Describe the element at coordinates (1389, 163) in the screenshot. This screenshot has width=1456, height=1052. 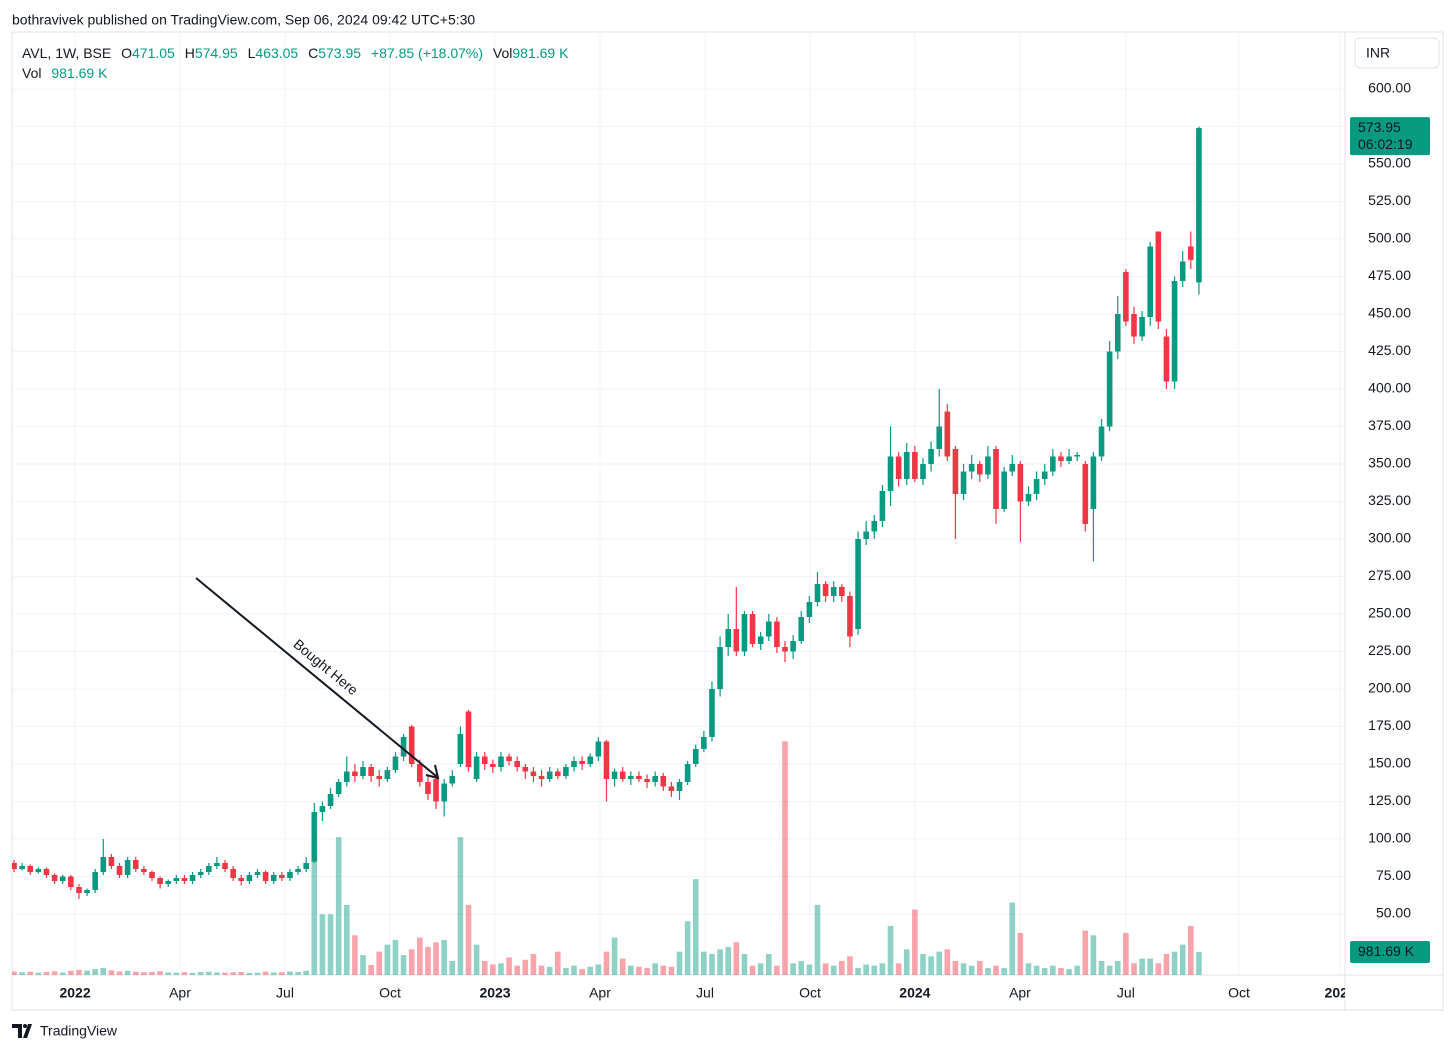
I see `y-tick-label: 550.00` at that location.